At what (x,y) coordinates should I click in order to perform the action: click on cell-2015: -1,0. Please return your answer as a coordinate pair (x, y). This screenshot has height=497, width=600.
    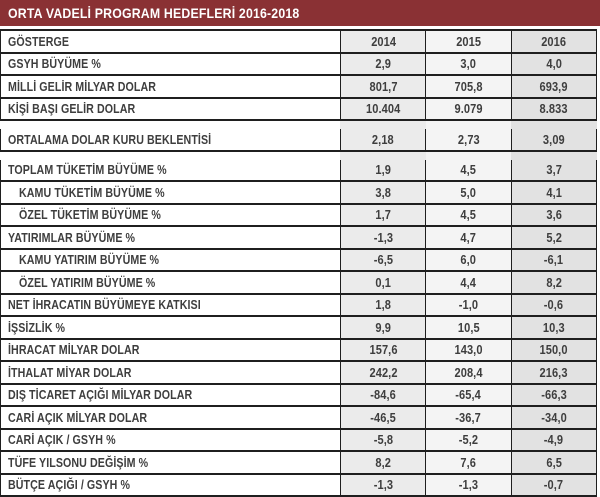
    Looking at the image, I should click on (468, 304).